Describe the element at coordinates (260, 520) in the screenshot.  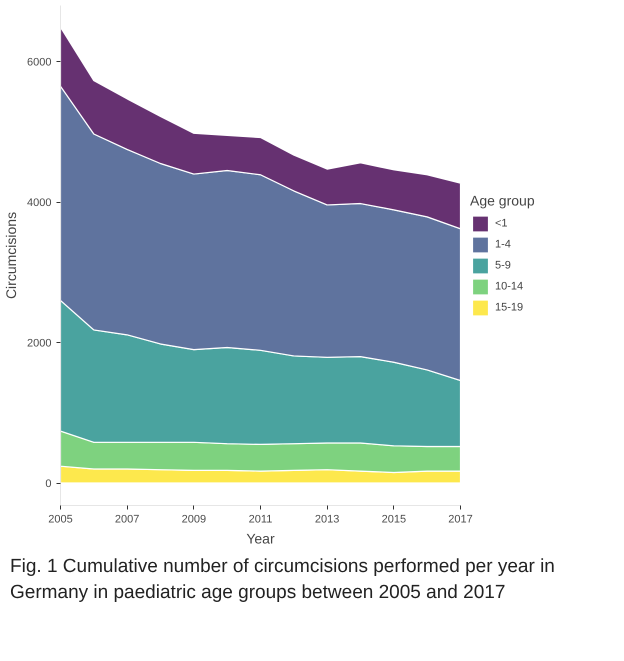
I see `x-tick-label: 2011` at that location.